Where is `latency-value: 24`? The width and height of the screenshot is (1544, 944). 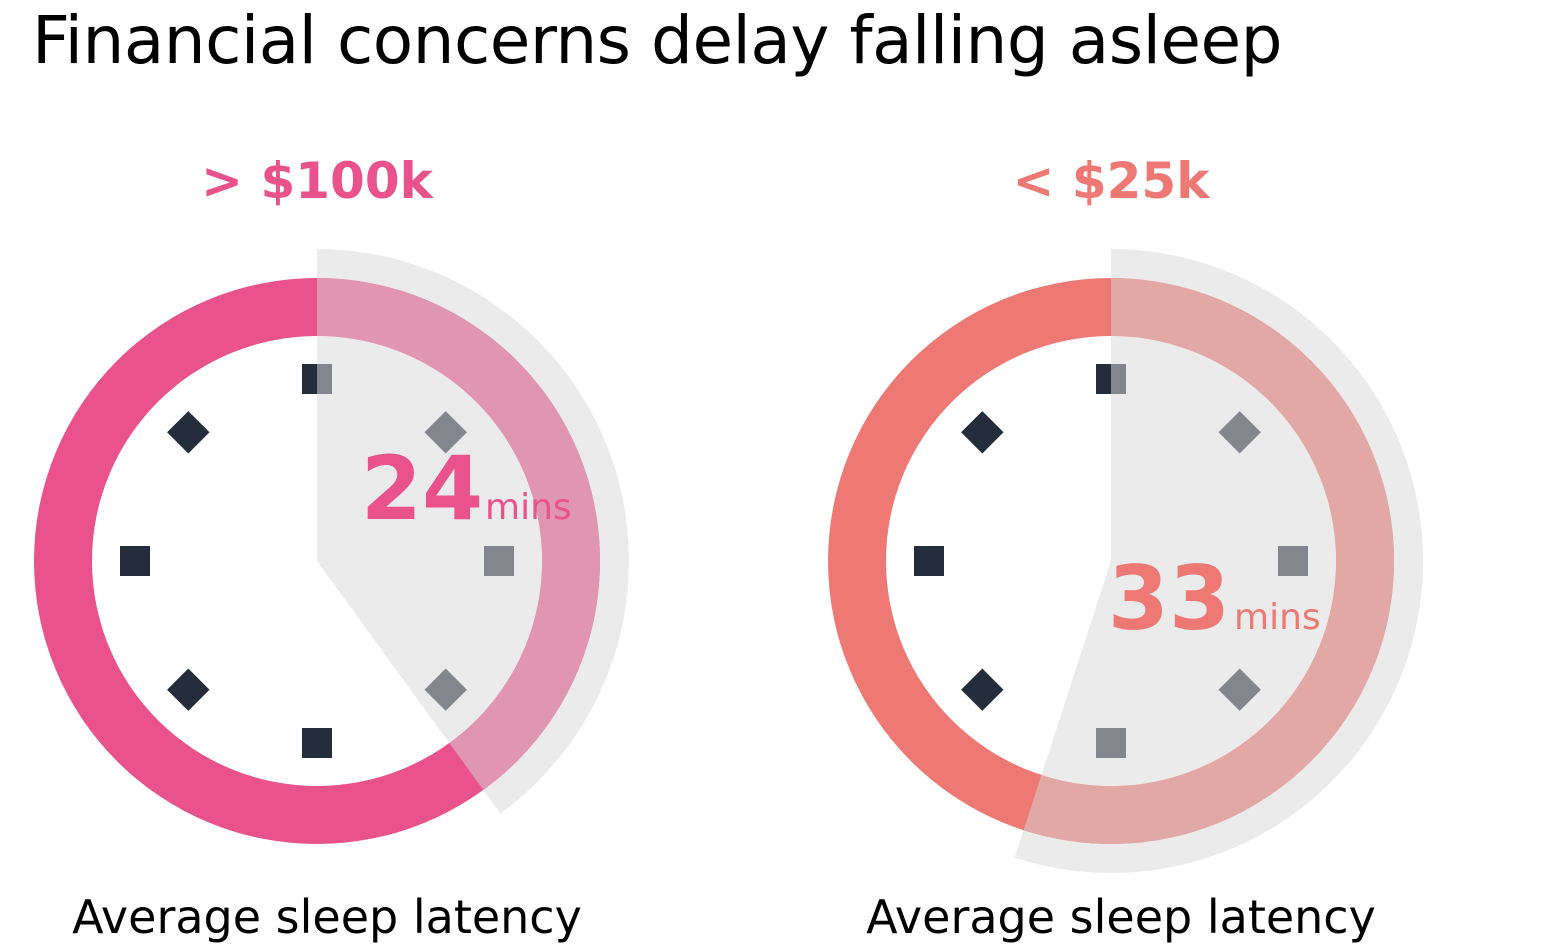
latency-value: 24 is located at coordinates (422, 488).